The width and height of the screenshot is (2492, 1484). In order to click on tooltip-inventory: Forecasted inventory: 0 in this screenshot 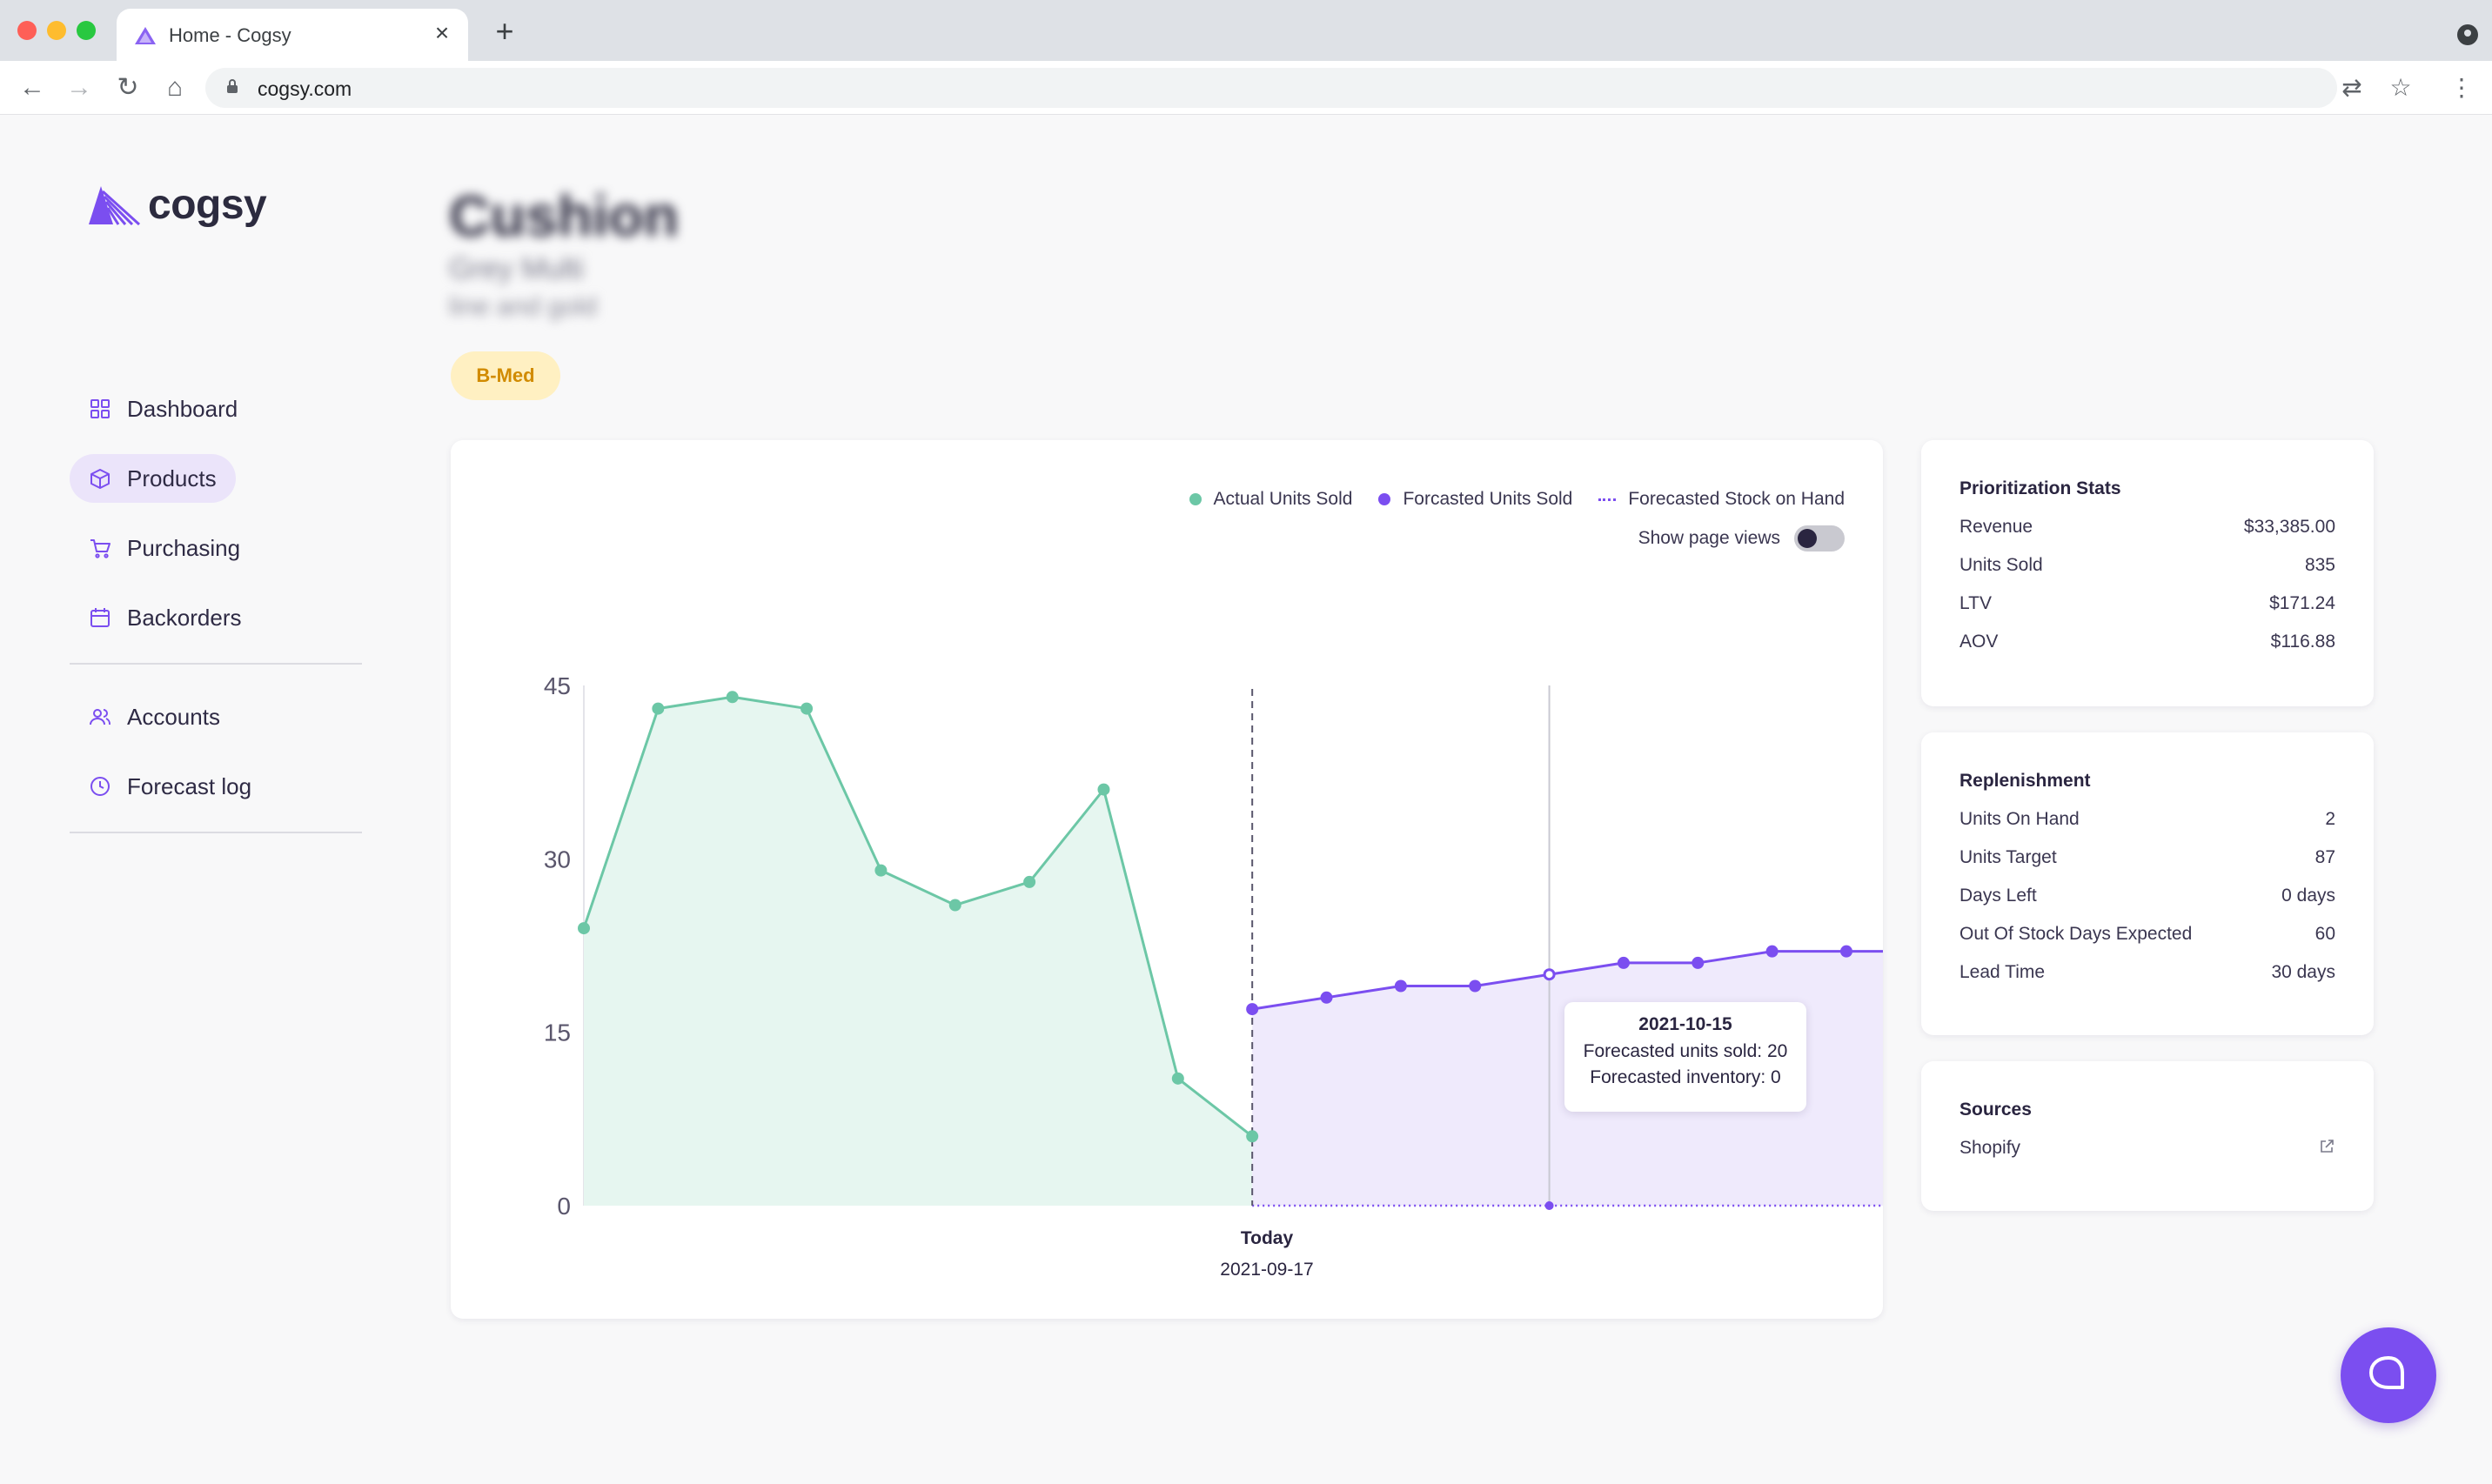, I will do `click(1685, 1077)`.